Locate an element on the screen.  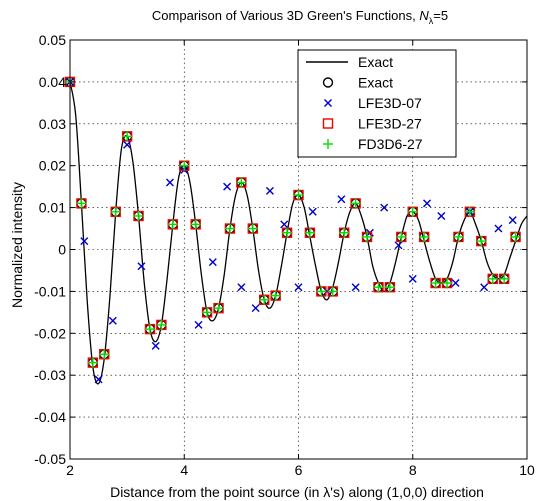
y-tick-label: 0.05 is located at coordinates (52, 40).